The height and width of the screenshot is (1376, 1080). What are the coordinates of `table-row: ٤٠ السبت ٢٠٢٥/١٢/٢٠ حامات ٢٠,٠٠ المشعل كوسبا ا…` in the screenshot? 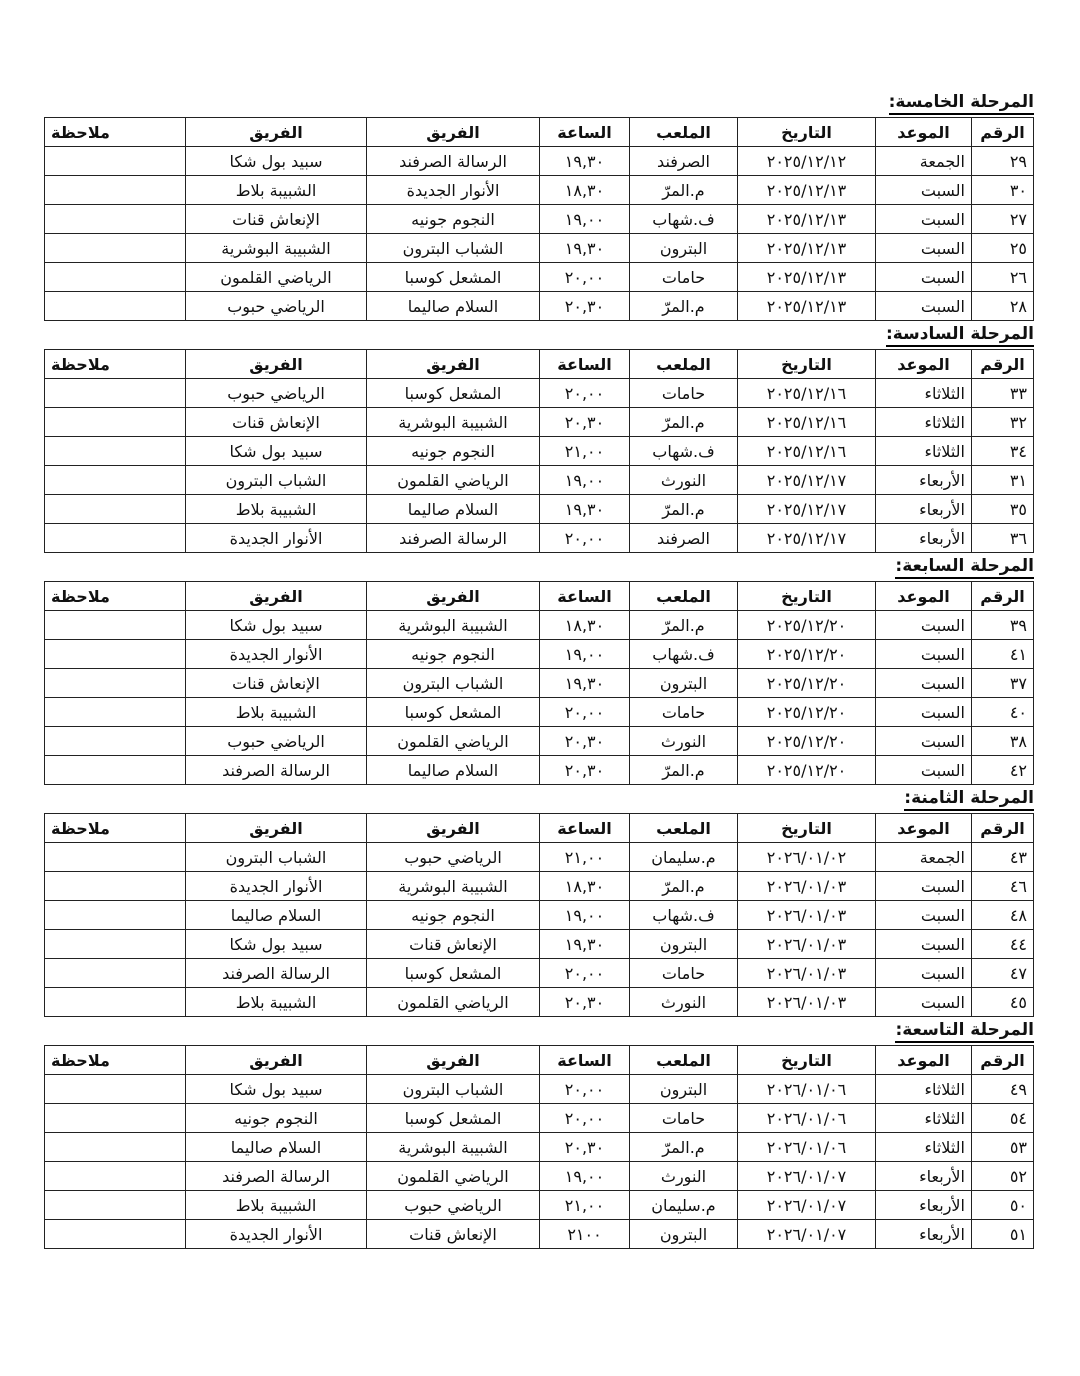 It's located at (539, 712).